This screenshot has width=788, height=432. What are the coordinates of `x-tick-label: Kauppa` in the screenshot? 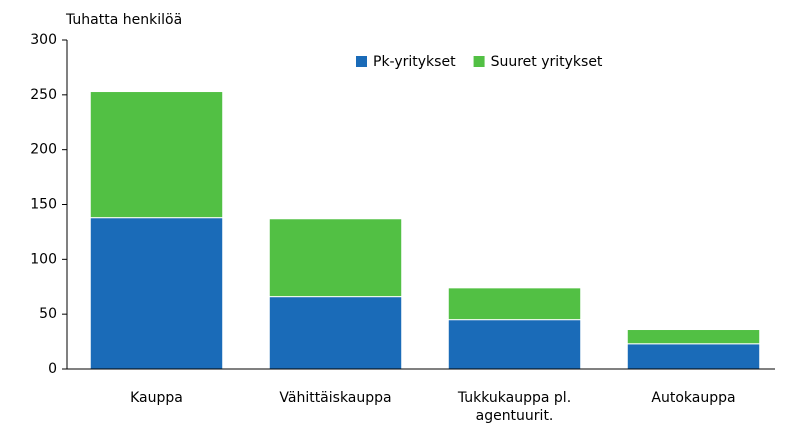 It's located at (156, 398).